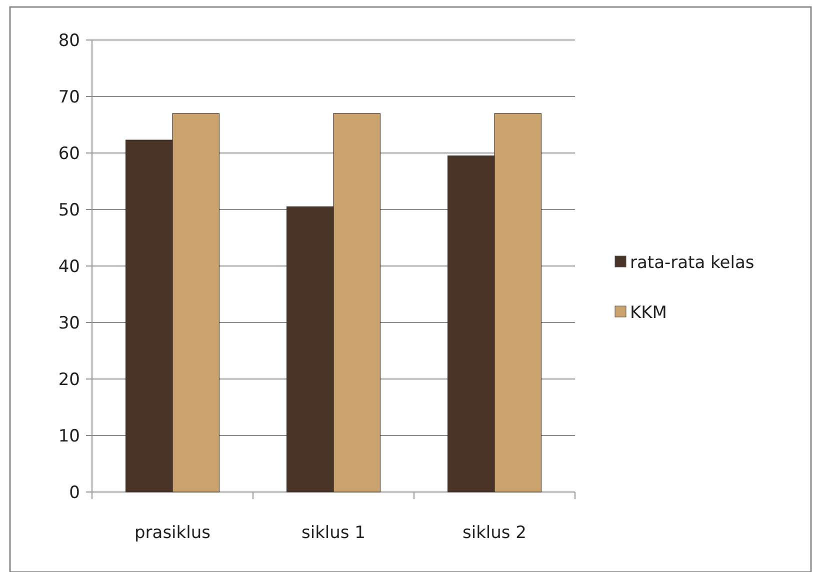 Image resolution: width=815 pixels, height=572 pixels. What do you see at coordinates (74, 492) in the screenshot?
I see `y-tick-label: 0` at bounding box center [74, 492].